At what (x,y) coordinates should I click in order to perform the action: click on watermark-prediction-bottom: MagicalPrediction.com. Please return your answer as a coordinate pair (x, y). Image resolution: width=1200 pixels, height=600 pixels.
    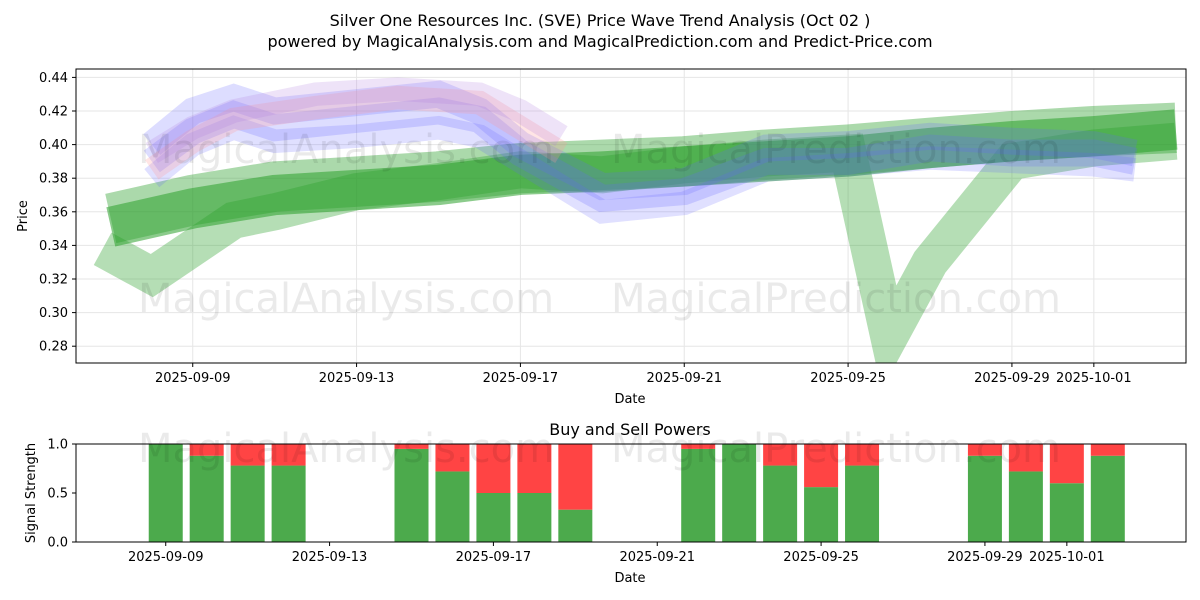
    Looking at the image, I should click on (836, 299).